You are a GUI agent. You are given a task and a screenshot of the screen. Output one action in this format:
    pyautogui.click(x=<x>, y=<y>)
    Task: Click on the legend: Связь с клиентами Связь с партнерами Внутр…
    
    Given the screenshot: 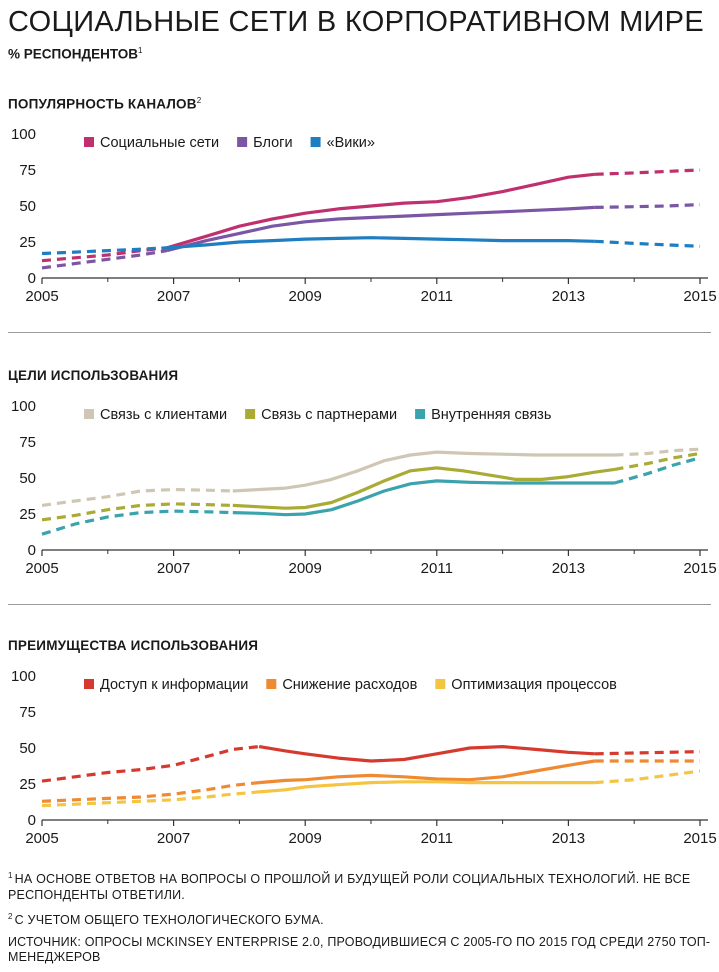 What is the action you would take?
    pyautogui.click(x=317, y=415)
    